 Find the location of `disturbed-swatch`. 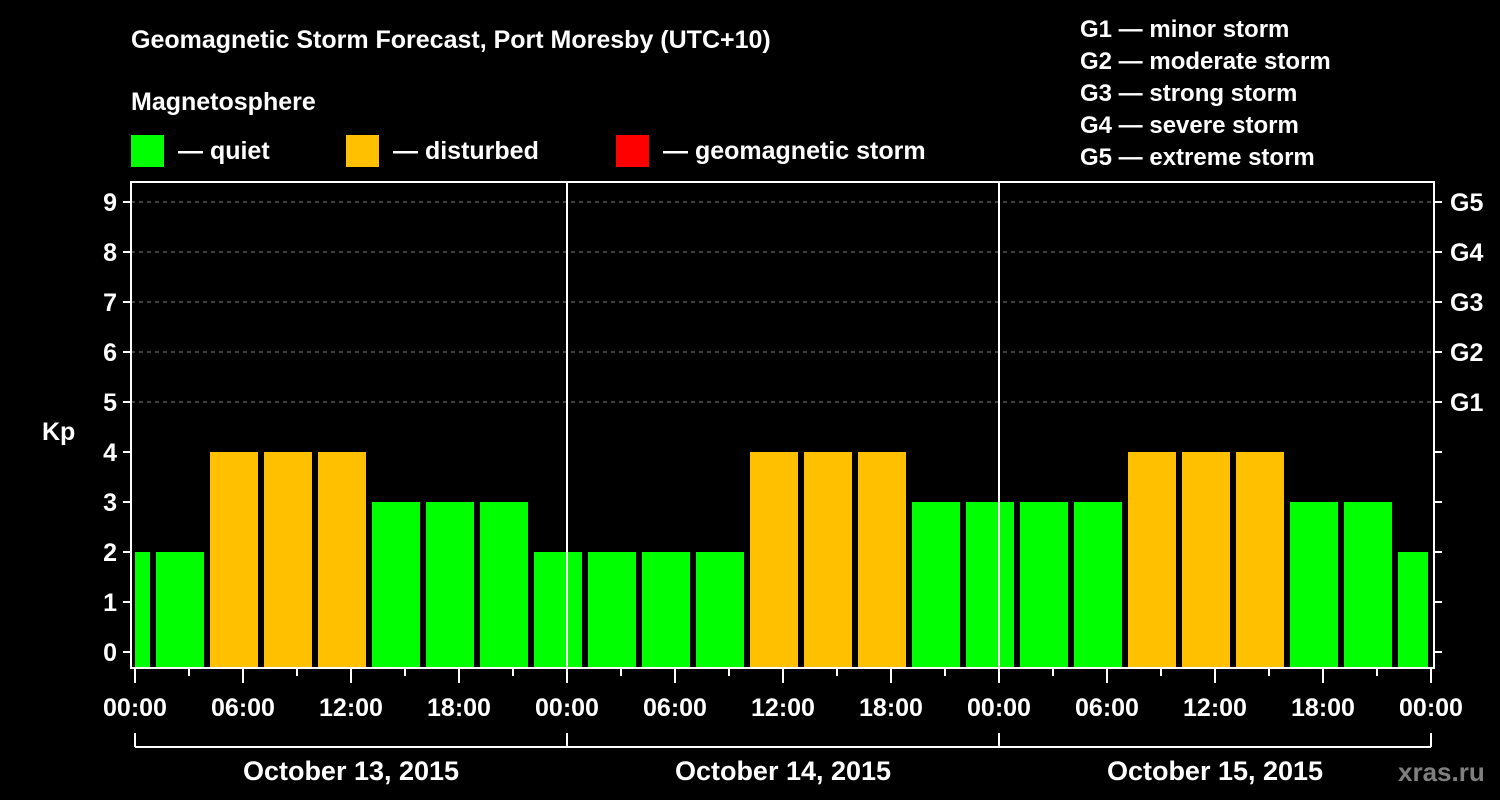

disturbed-swatch is located at coordinates (362, 151).